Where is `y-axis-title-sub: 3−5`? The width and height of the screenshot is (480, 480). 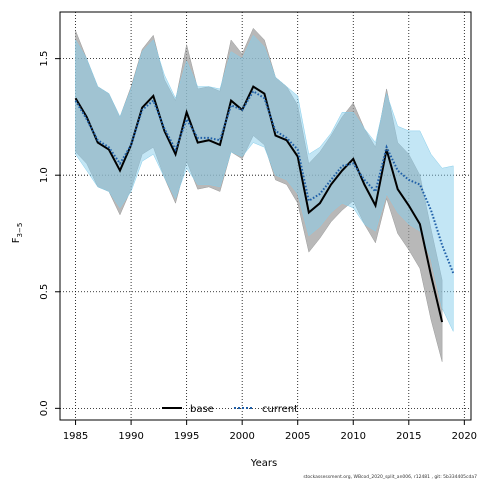 y-axis-title-sub: 3−5 is located at coordinates (20, 230).